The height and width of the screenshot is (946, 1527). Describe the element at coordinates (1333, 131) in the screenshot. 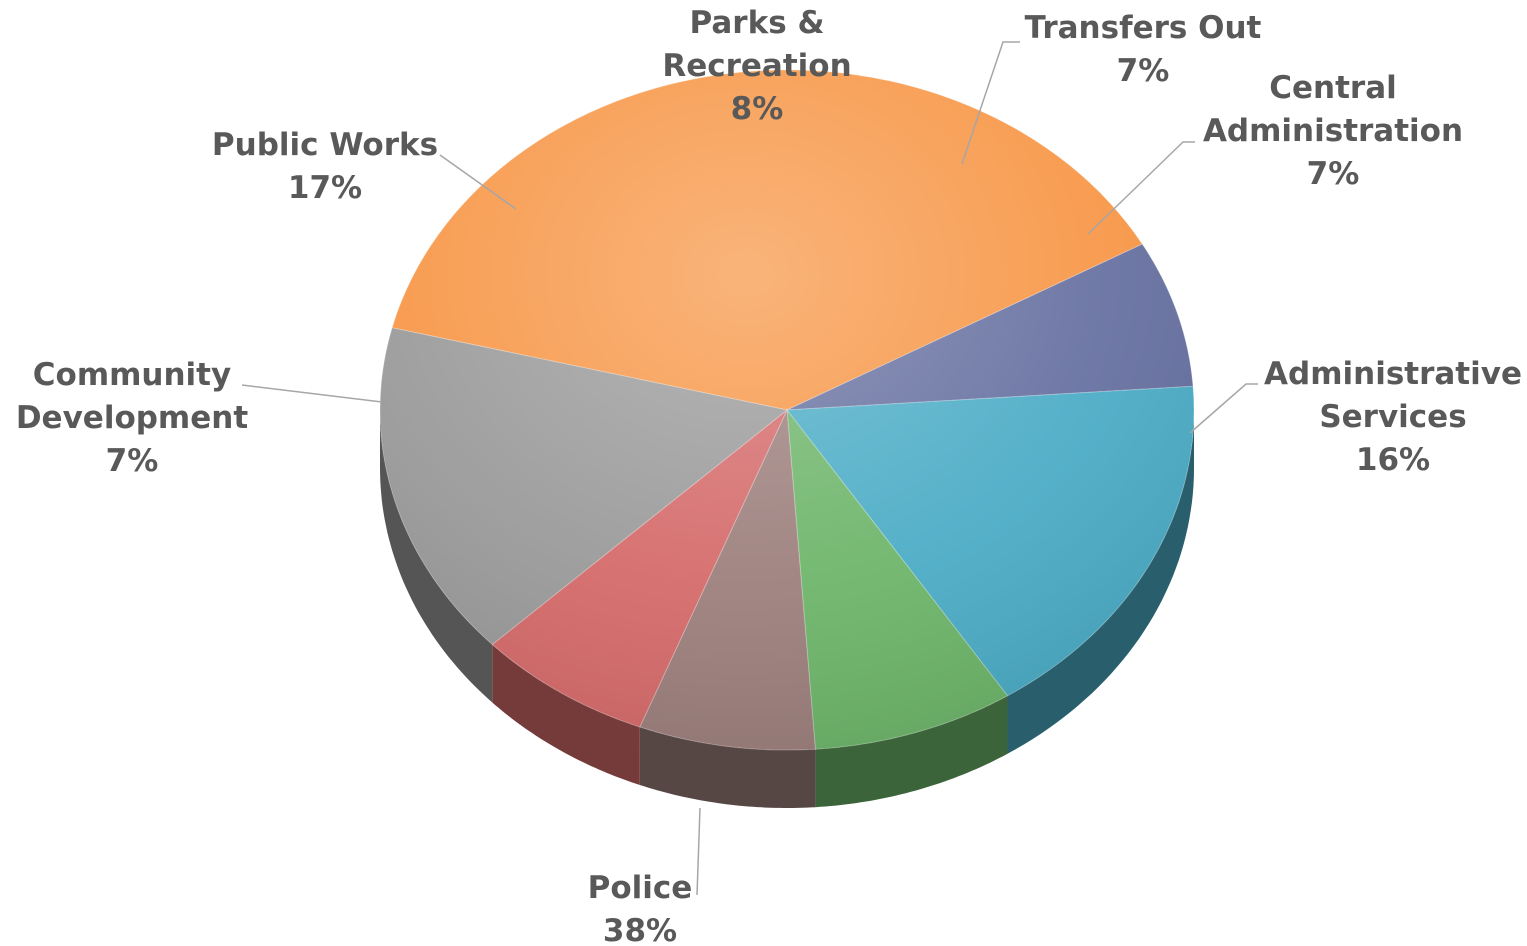

I see `slice-name-label-5: Administration` at that location.